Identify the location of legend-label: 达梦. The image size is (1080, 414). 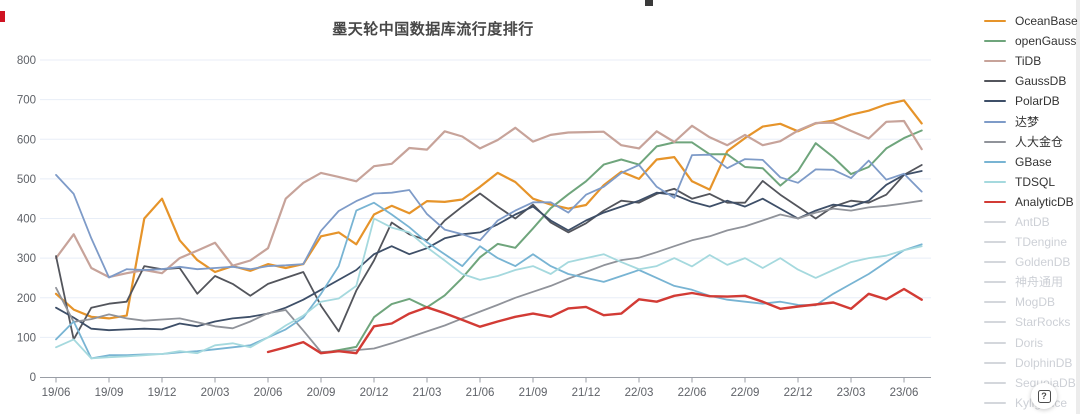
(1027, 121).